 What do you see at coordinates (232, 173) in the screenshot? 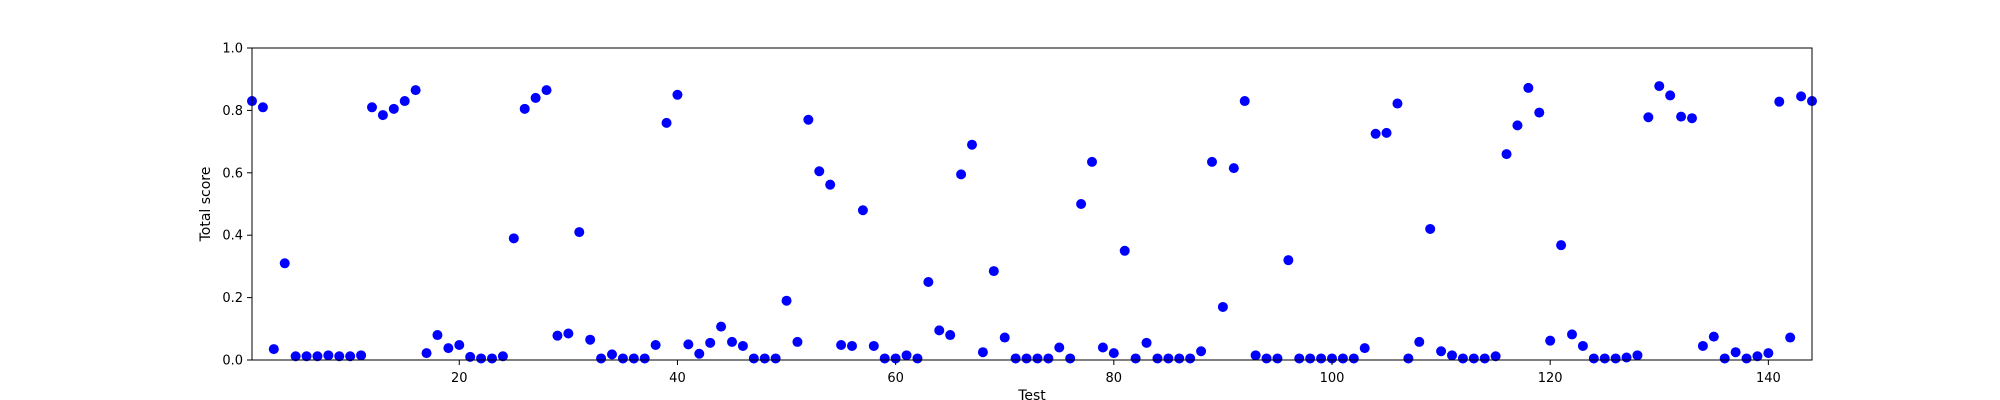
I see `y-tick-label: 0.6` at bounding box center [232, 173].